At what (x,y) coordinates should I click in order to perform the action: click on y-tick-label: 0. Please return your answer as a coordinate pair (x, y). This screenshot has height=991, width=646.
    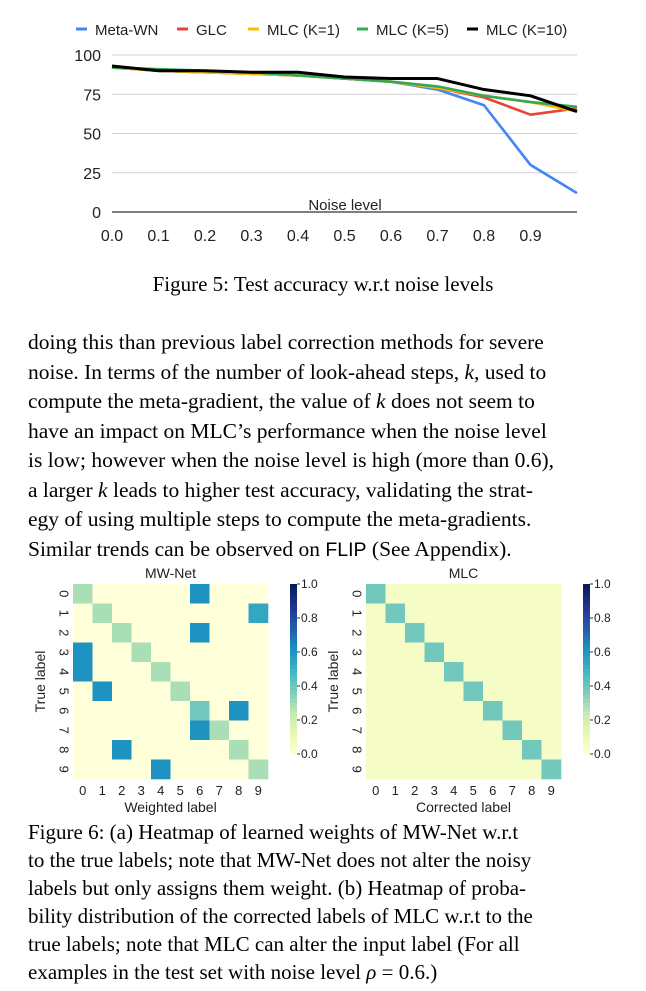
    Looking at the image, I should click on (64, 593).